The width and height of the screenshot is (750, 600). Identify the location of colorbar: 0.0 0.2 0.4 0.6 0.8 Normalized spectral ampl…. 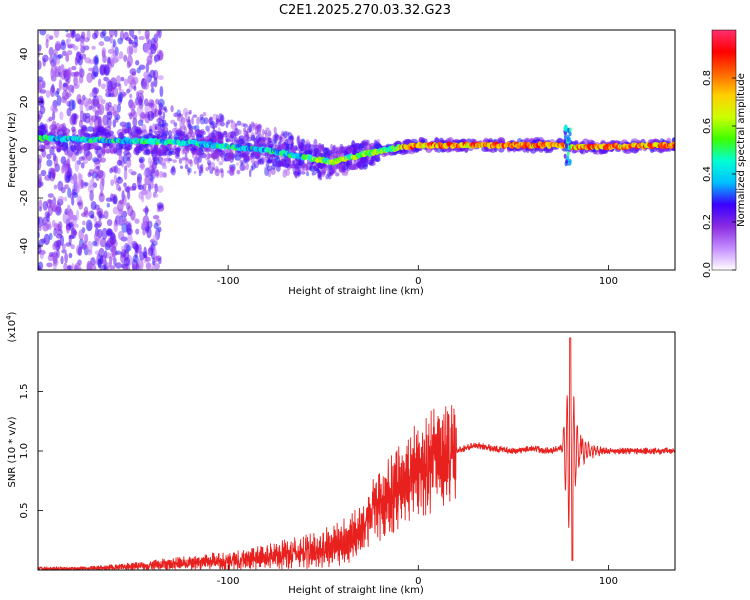
(724, 153).